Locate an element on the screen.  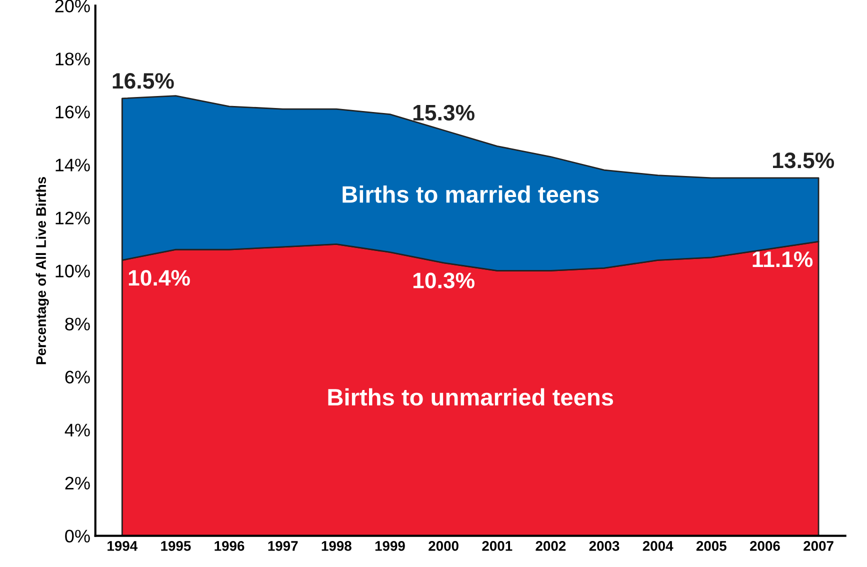
data-label: 10.4% is located at coordinates (159, 278).